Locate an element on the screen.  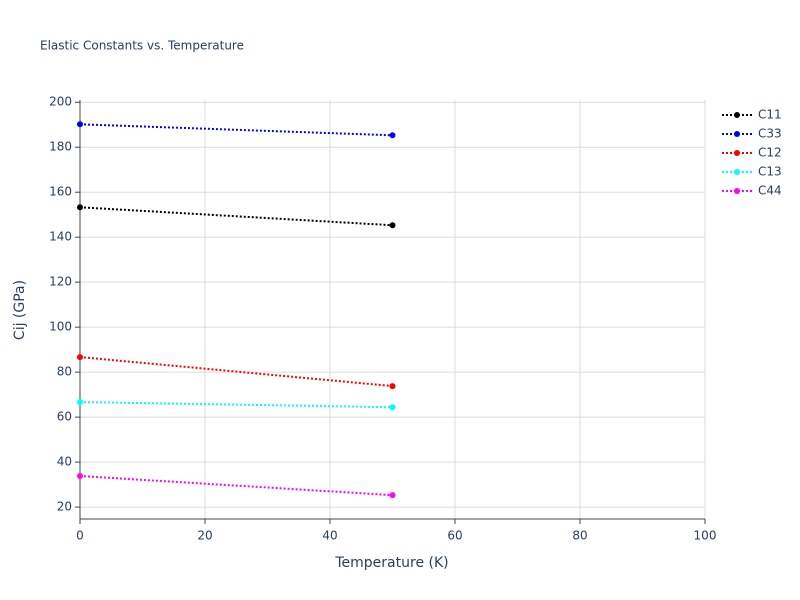
y-tick-label: 200 is located at coordinates (60, 102).